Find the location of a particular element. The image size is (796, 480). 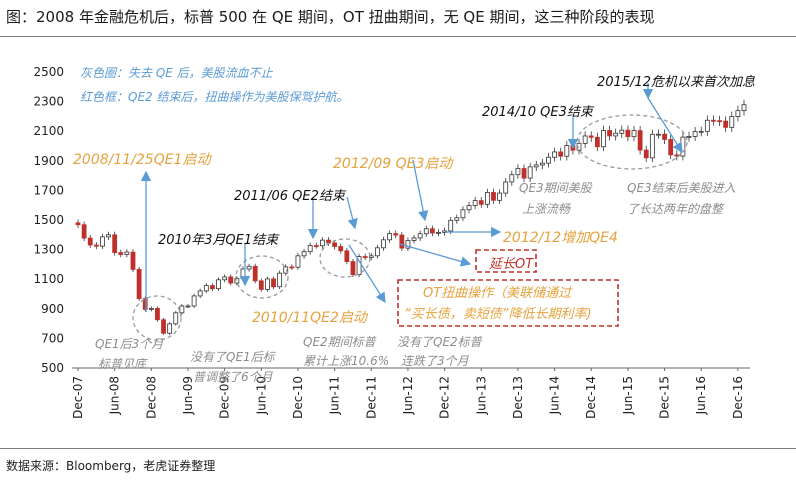

y-tick-label: 900 is located at coordinates (52, 309).